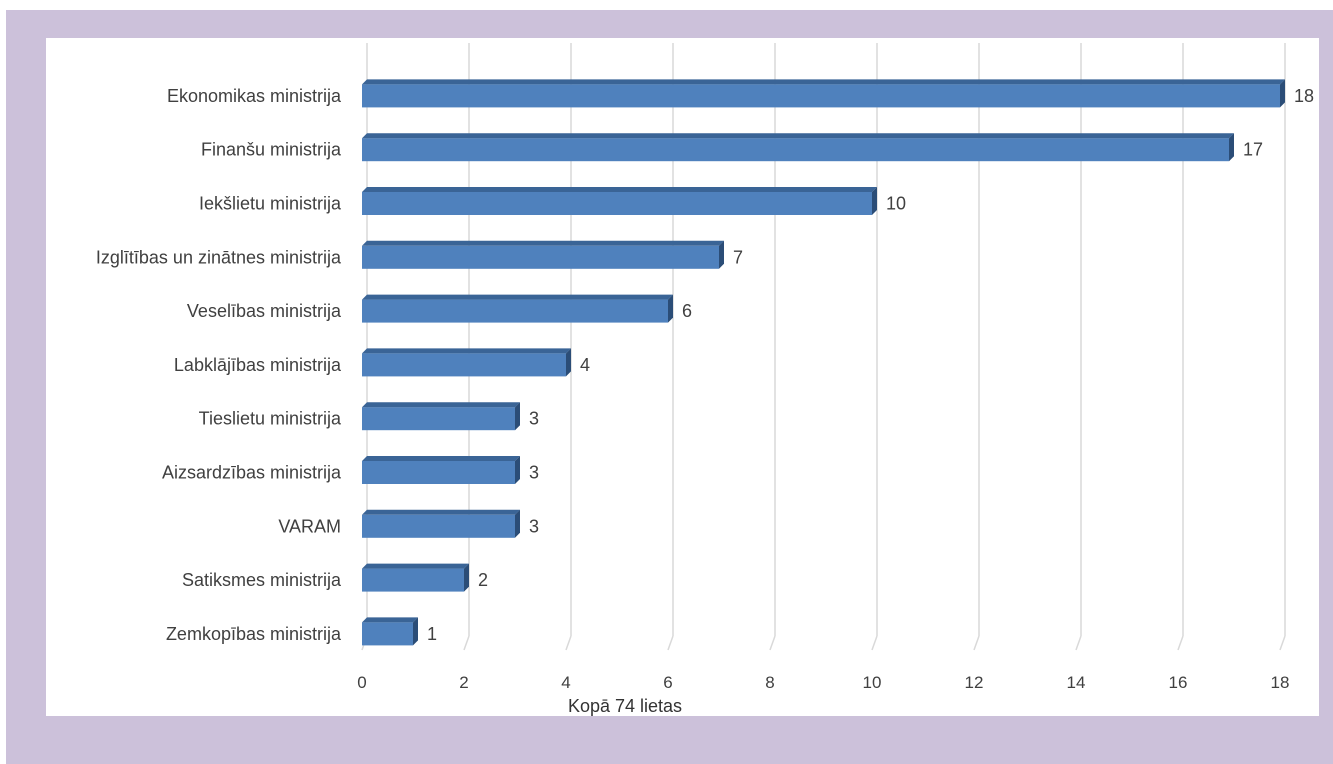 The height and width of the screenshot is (764, 1333). Describe the element at coordinates (463, 682) in the screenshot. I see `x-tick-label: 2` at that location.